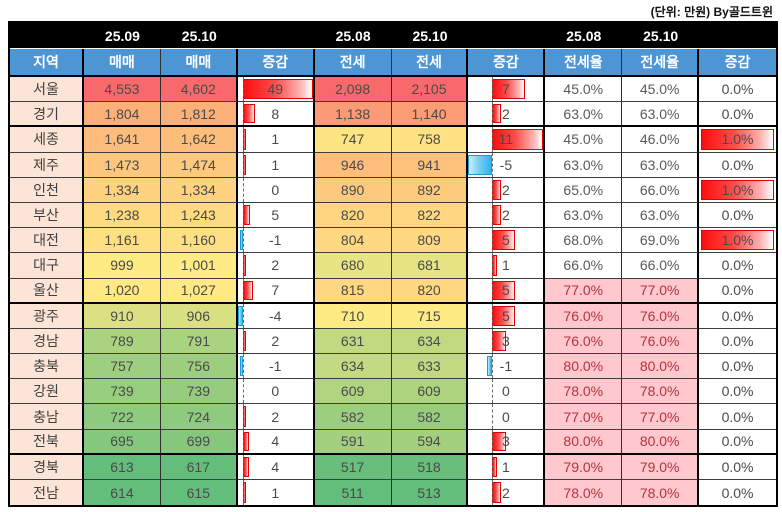 The image size is (782, 512). What do you see at coordinates (430, 115) in the screenshot?
I see `jeonse-price-cell: 1,140` at bounding box center [430, 115].